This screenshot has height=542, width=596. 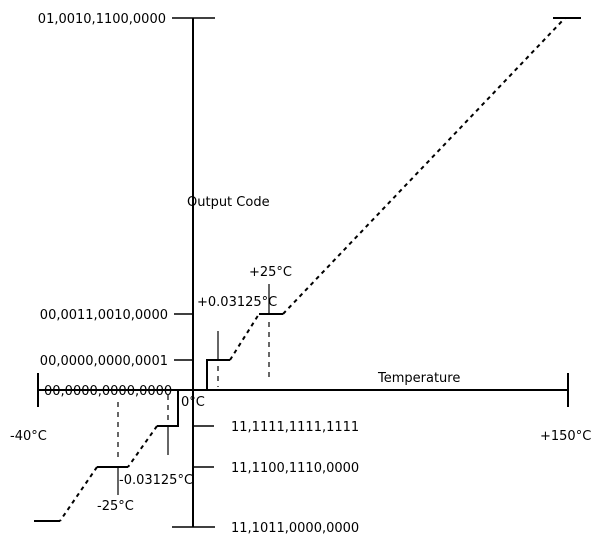 What do you see at coordinates (104, 361) in the screenshot?
I see `code-label-plus-lsb: 00,0000,0000,0001` at bounding box center [104, 361].